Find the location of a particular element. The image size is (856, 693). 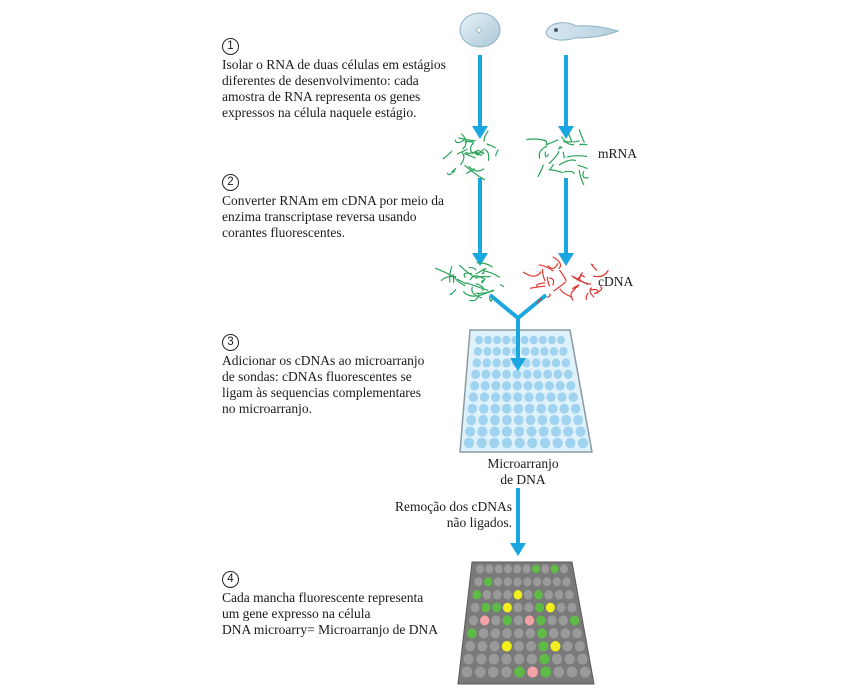

egg-cell-icon is located at coordinates (480, 30).